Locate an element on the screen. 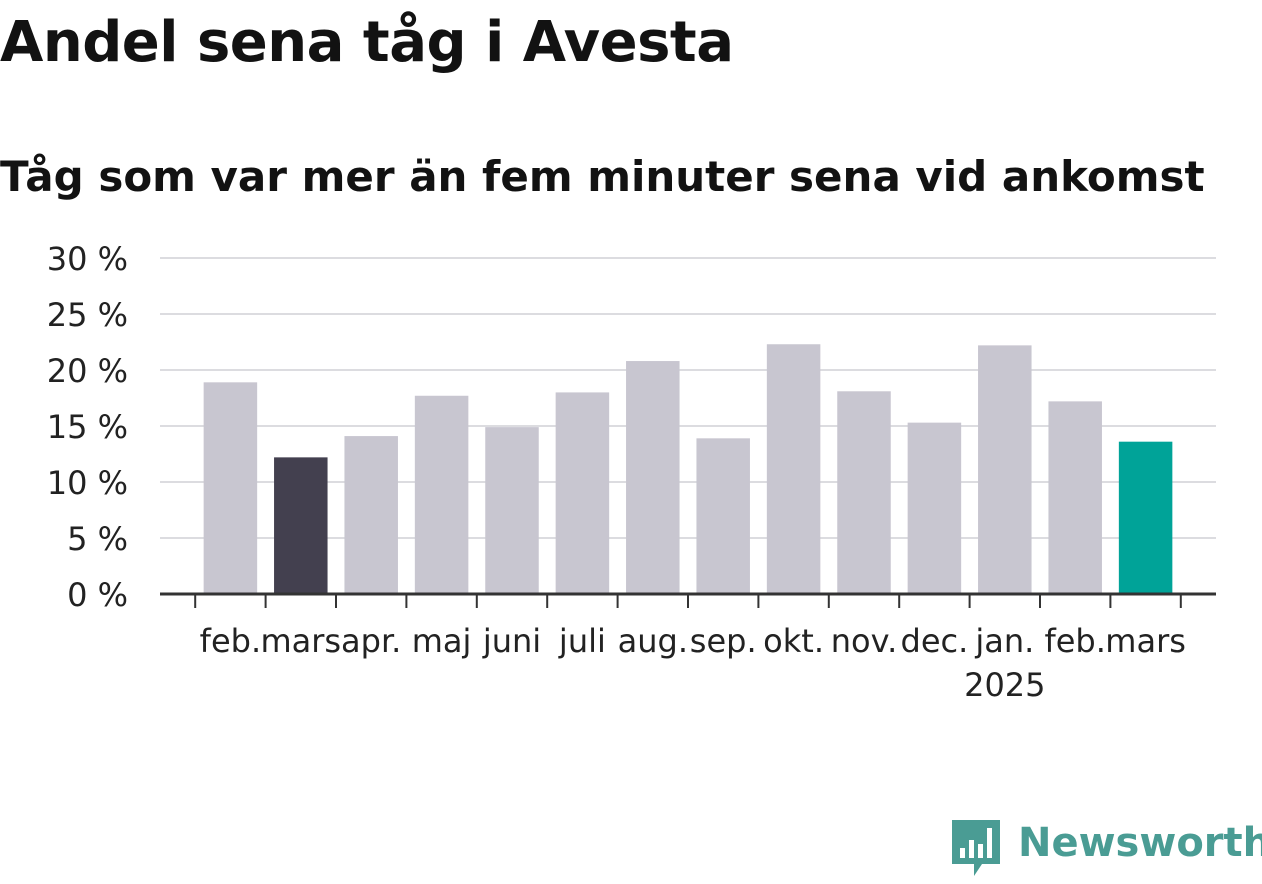 The image size is (1262, 884). y-tick-label: 0 % is located at coordinates (97, 595).